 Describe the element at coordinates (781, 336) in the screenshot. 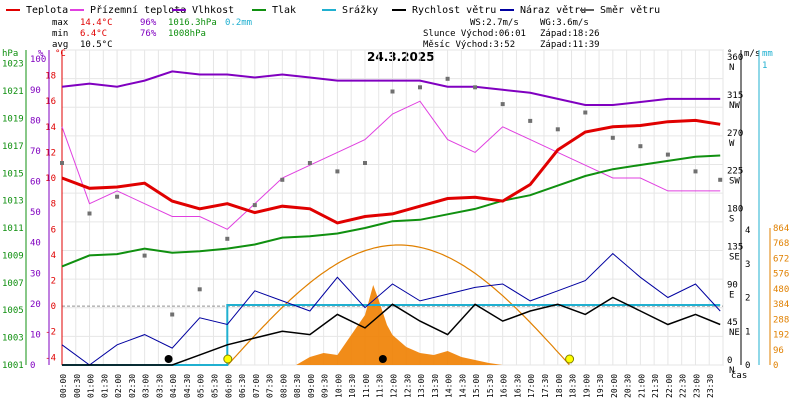

I see `radiation-tick-label: 192` at that location.